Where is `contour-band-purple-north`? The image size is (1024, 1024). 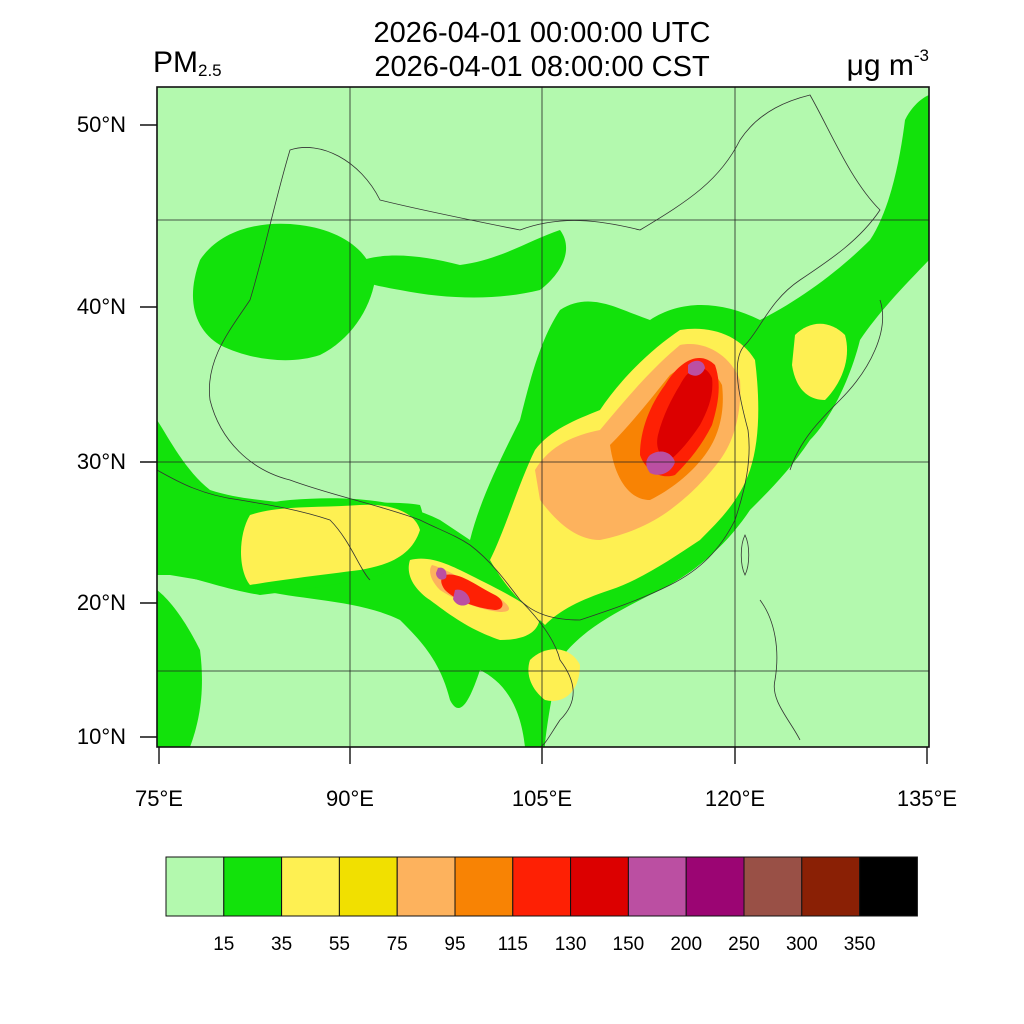
contour-band-purple-north is located at coordinates (696, 368).